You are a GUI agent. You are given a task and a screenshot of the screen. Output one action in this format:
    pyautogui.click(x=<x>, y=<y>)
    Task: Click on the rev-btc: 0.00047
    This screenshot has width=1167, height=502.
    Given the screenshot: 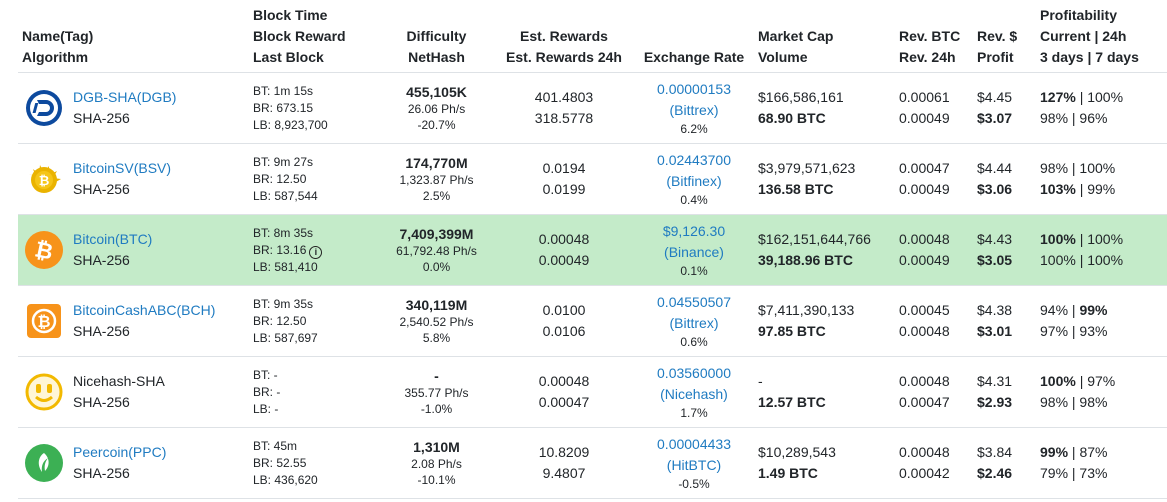 What is the action you would take?
    pyautogui.click(x=924, y=168)
    